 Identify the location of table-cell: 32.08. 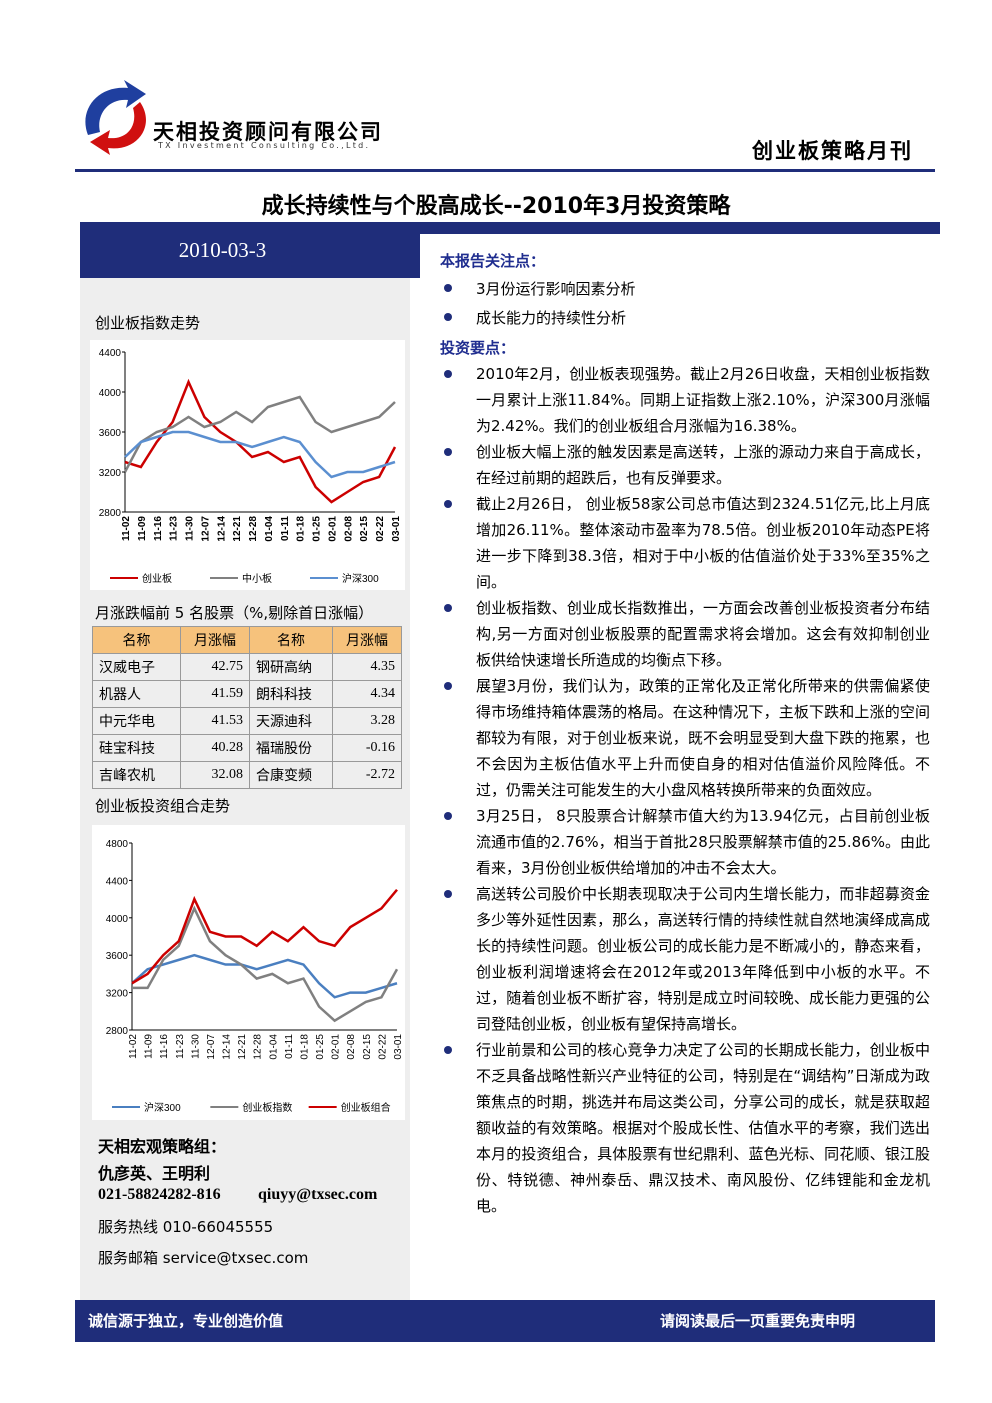
(215, 775).